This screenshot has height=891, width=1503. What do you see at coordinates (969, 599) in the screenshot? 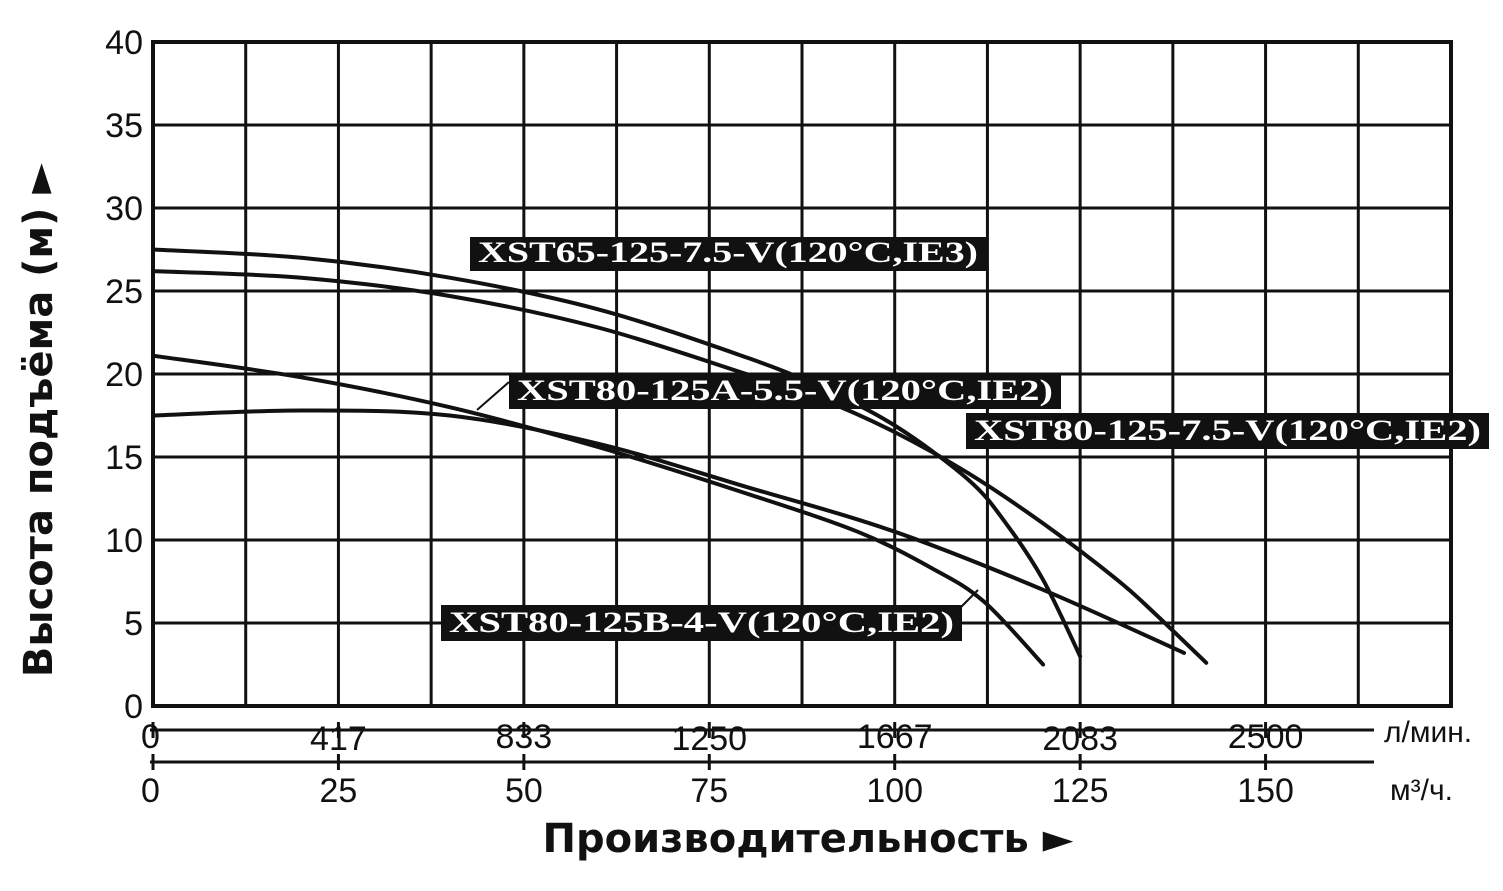
I see `series-xst80-125b-4-leader-line` at bounding box center [969, 599].